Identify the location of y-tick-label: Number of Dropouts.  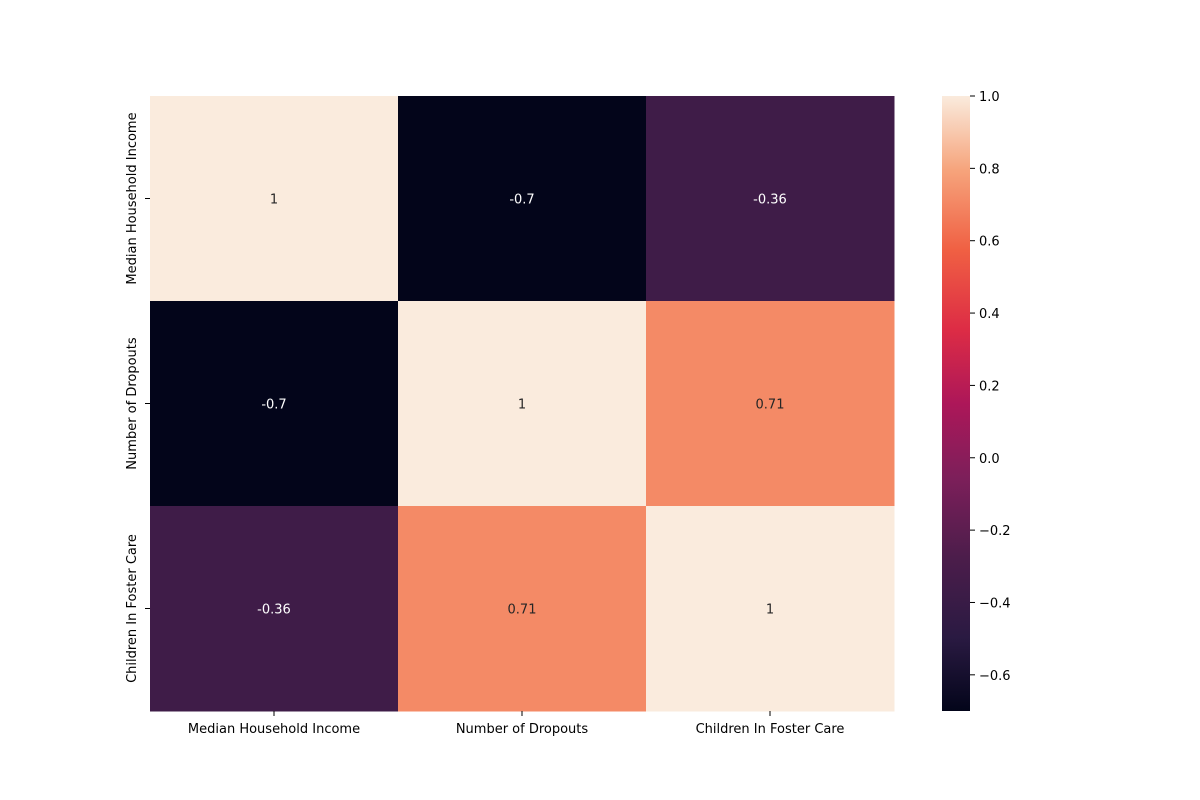
(132, 403).